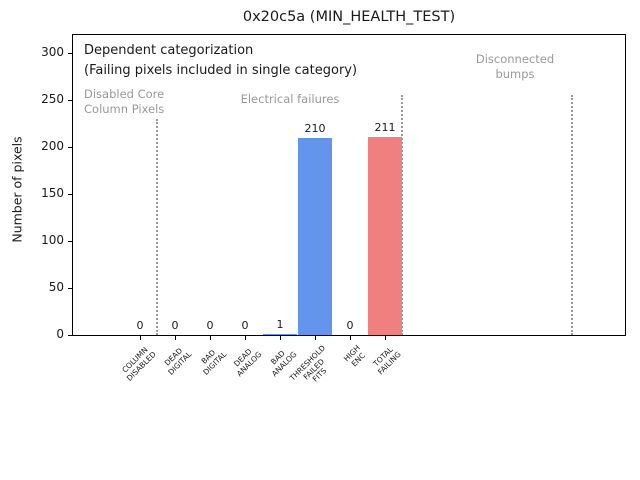 Image resolution: width=640 pixels, height=480 pixels. What do you see at coordinates (56, 287) in the screenshot?
I see `y-tick-label: 50` at bounding box center [56, 287].